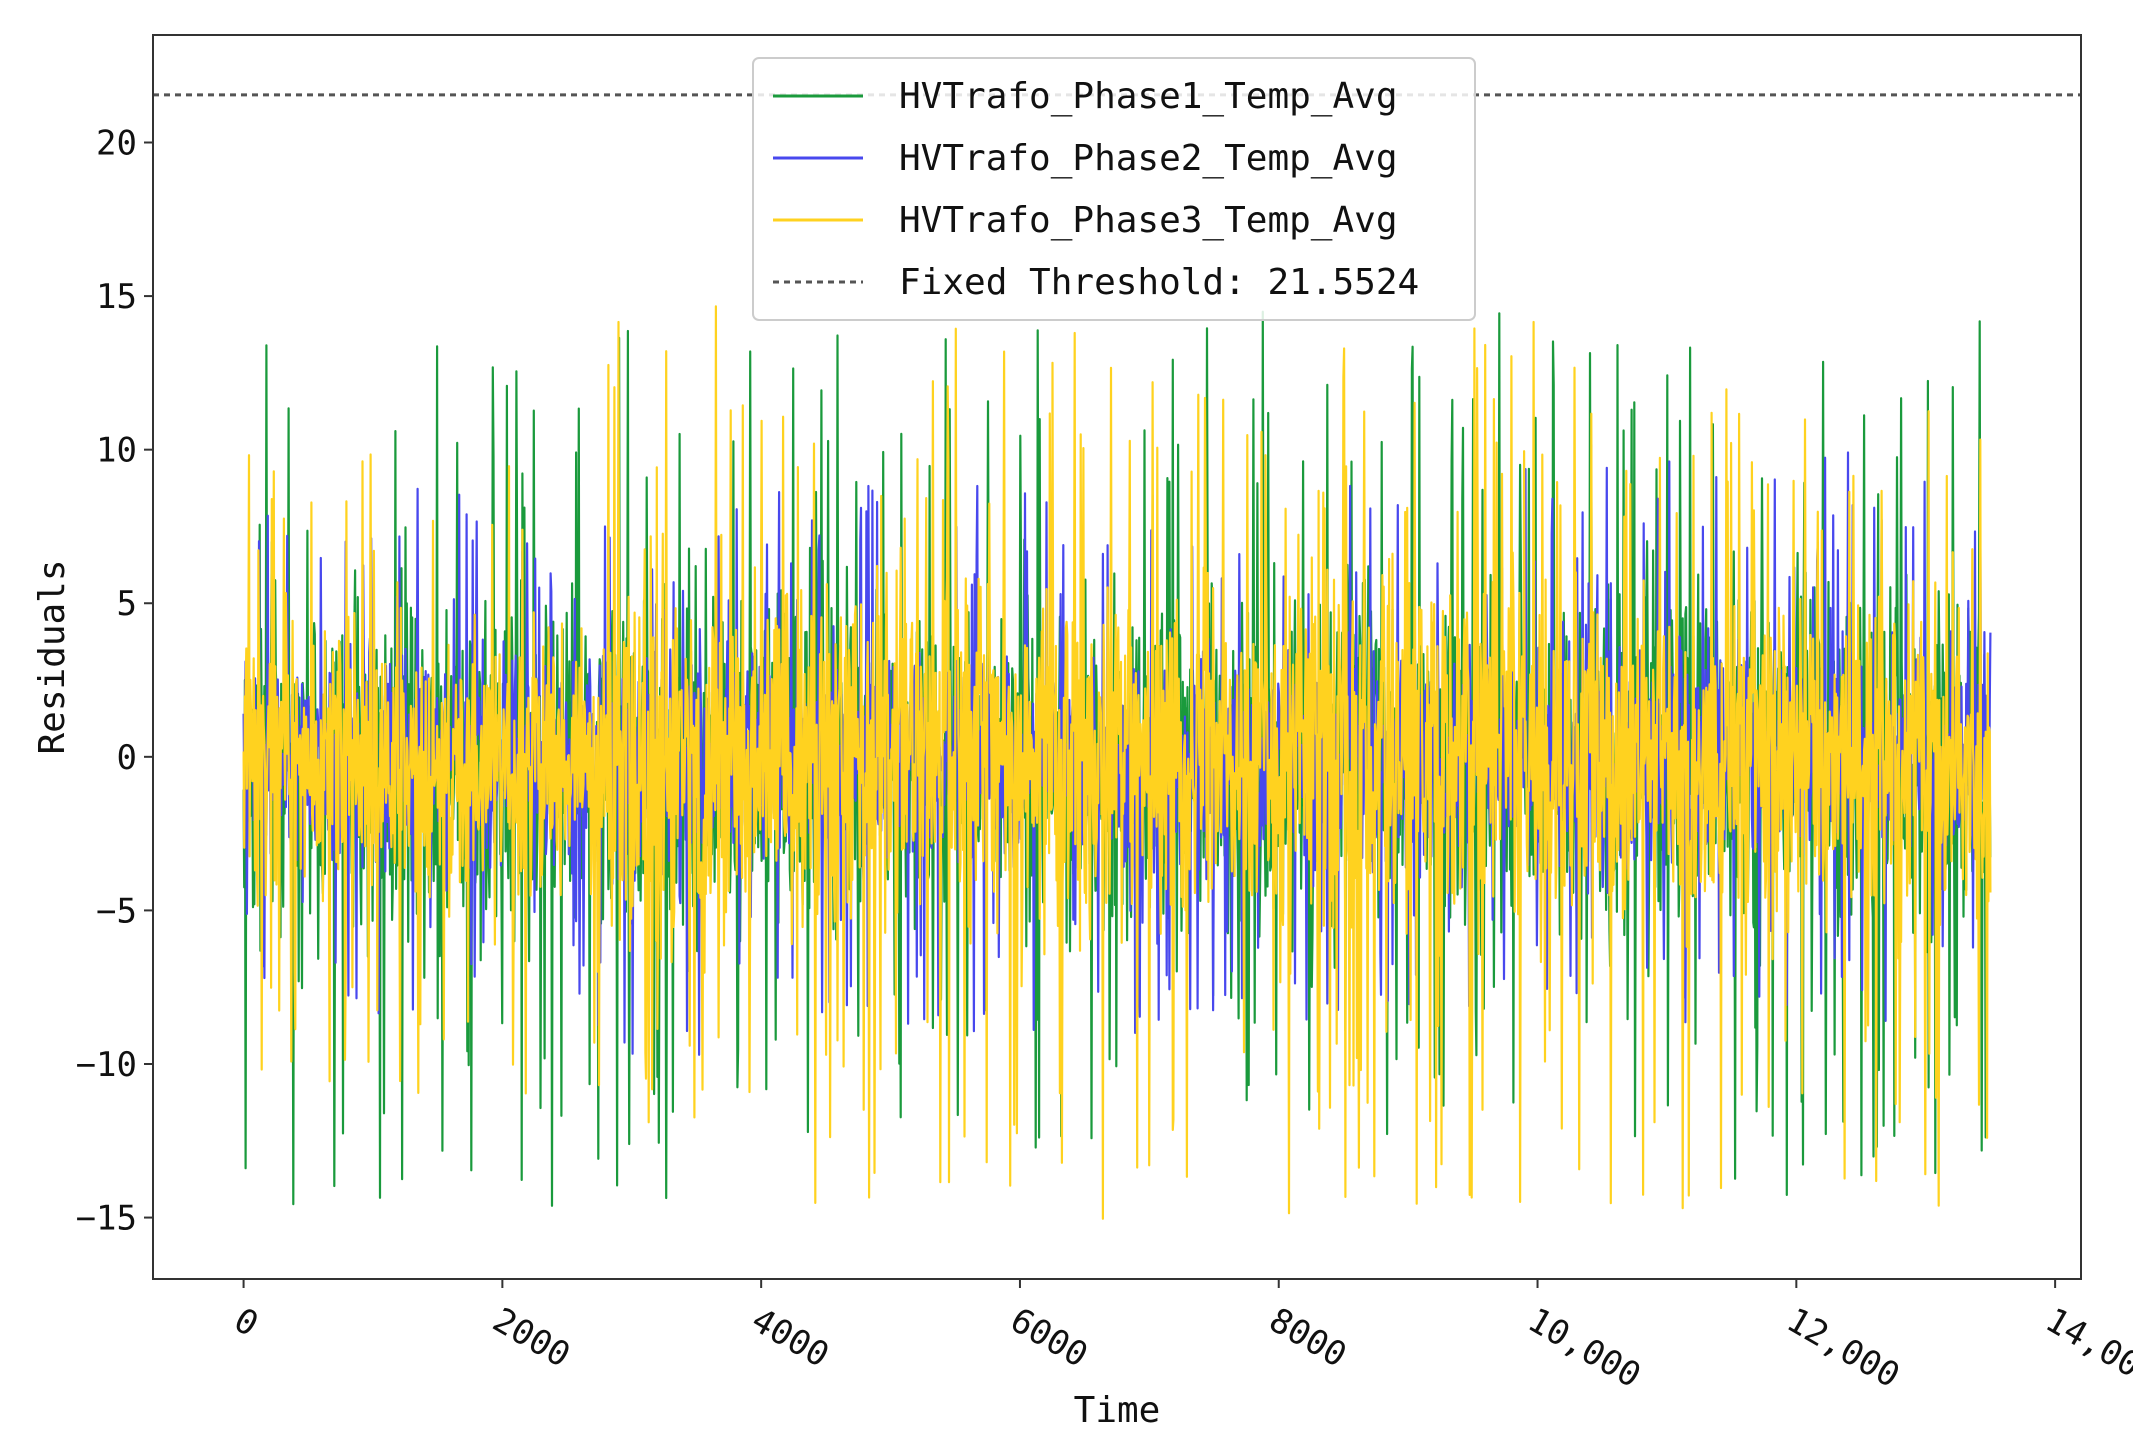 The image size is (2133, 1444). I want to click on legend-label: HVTrafo_Phase3_Temp_Avg, so click(1148, 220).